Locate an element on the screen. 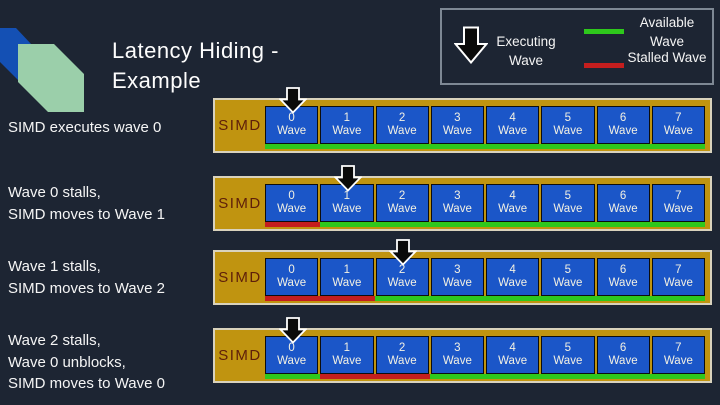 This screenshot has height=405, width=720. wave-box-5: 5 Wave is located at coordinates (568, 203).